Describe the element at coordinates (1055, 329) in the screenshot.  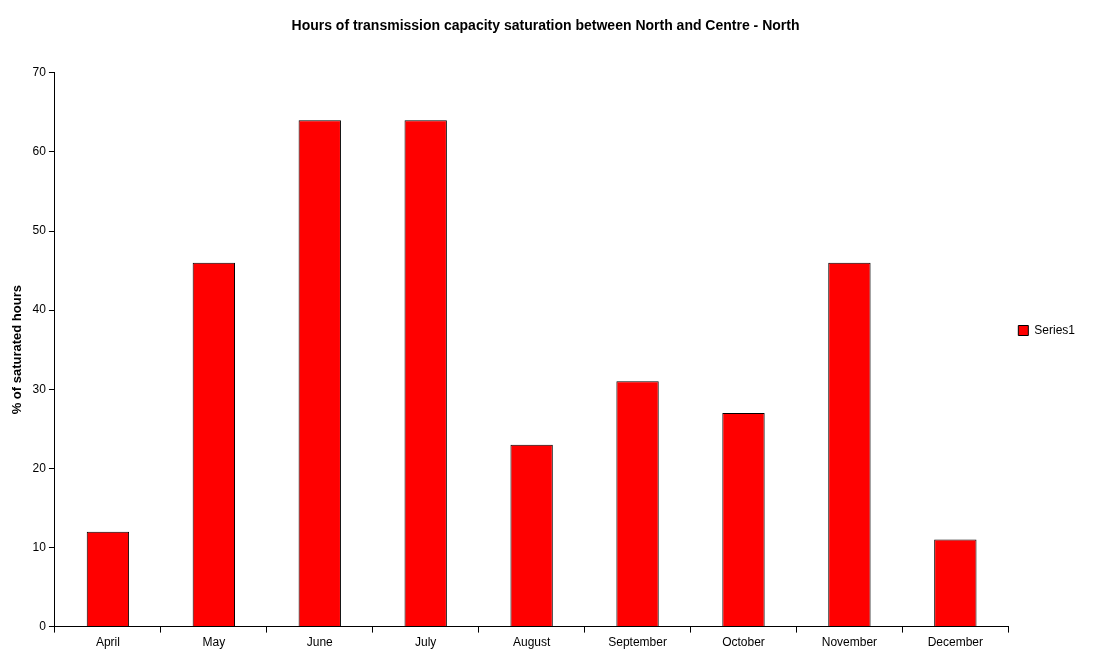
I see `legend-label: Series1` at that location.